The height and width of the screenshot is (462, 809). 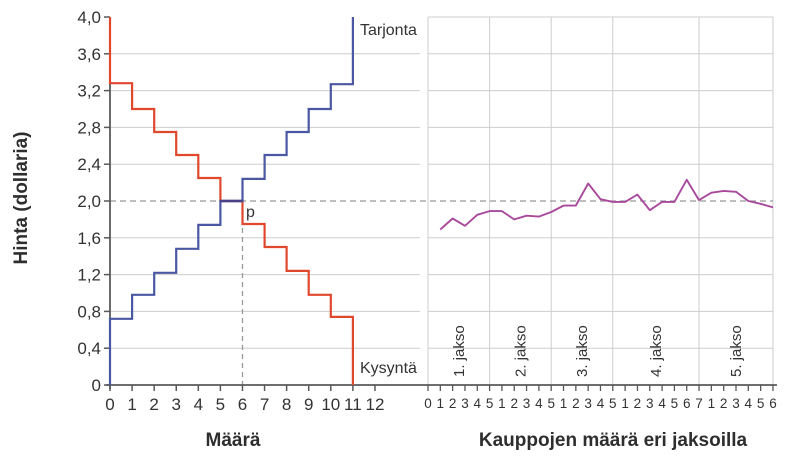 What do you see at coordinates (176, 404) in the screenshot?
I see `x-tick-label-left: 3` at bounding box center [176, 404].